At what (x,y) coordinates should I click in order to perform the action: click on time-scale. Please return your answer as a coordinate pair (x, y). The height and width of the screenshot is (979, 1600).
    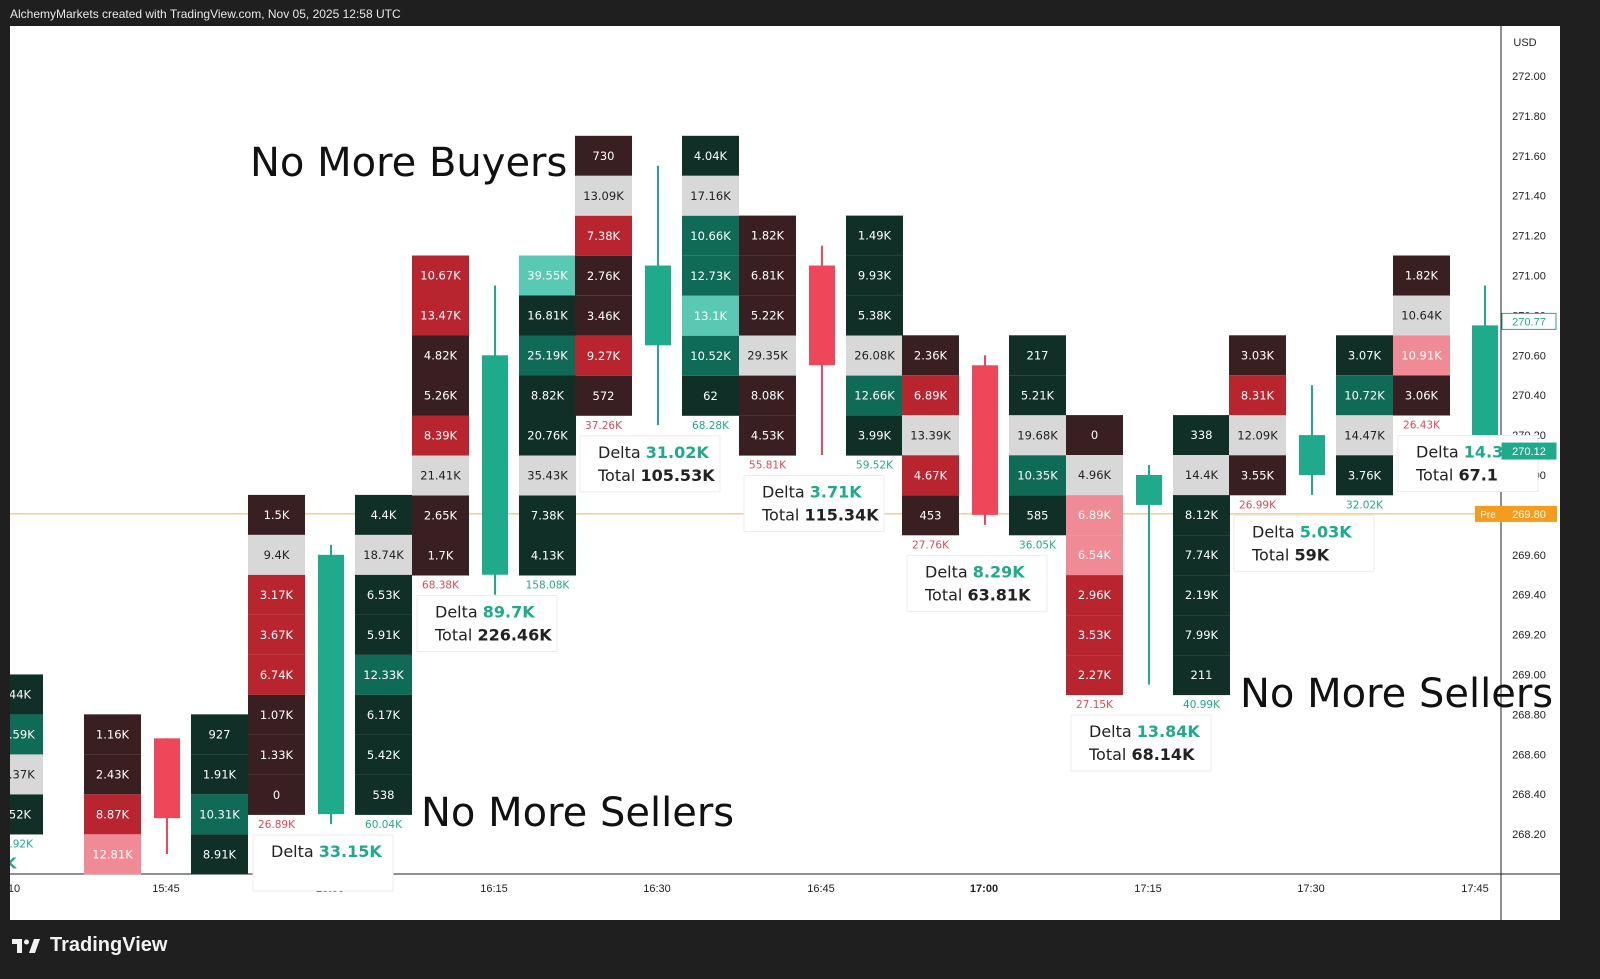
    Looking at the image, I should click on (755, 897).